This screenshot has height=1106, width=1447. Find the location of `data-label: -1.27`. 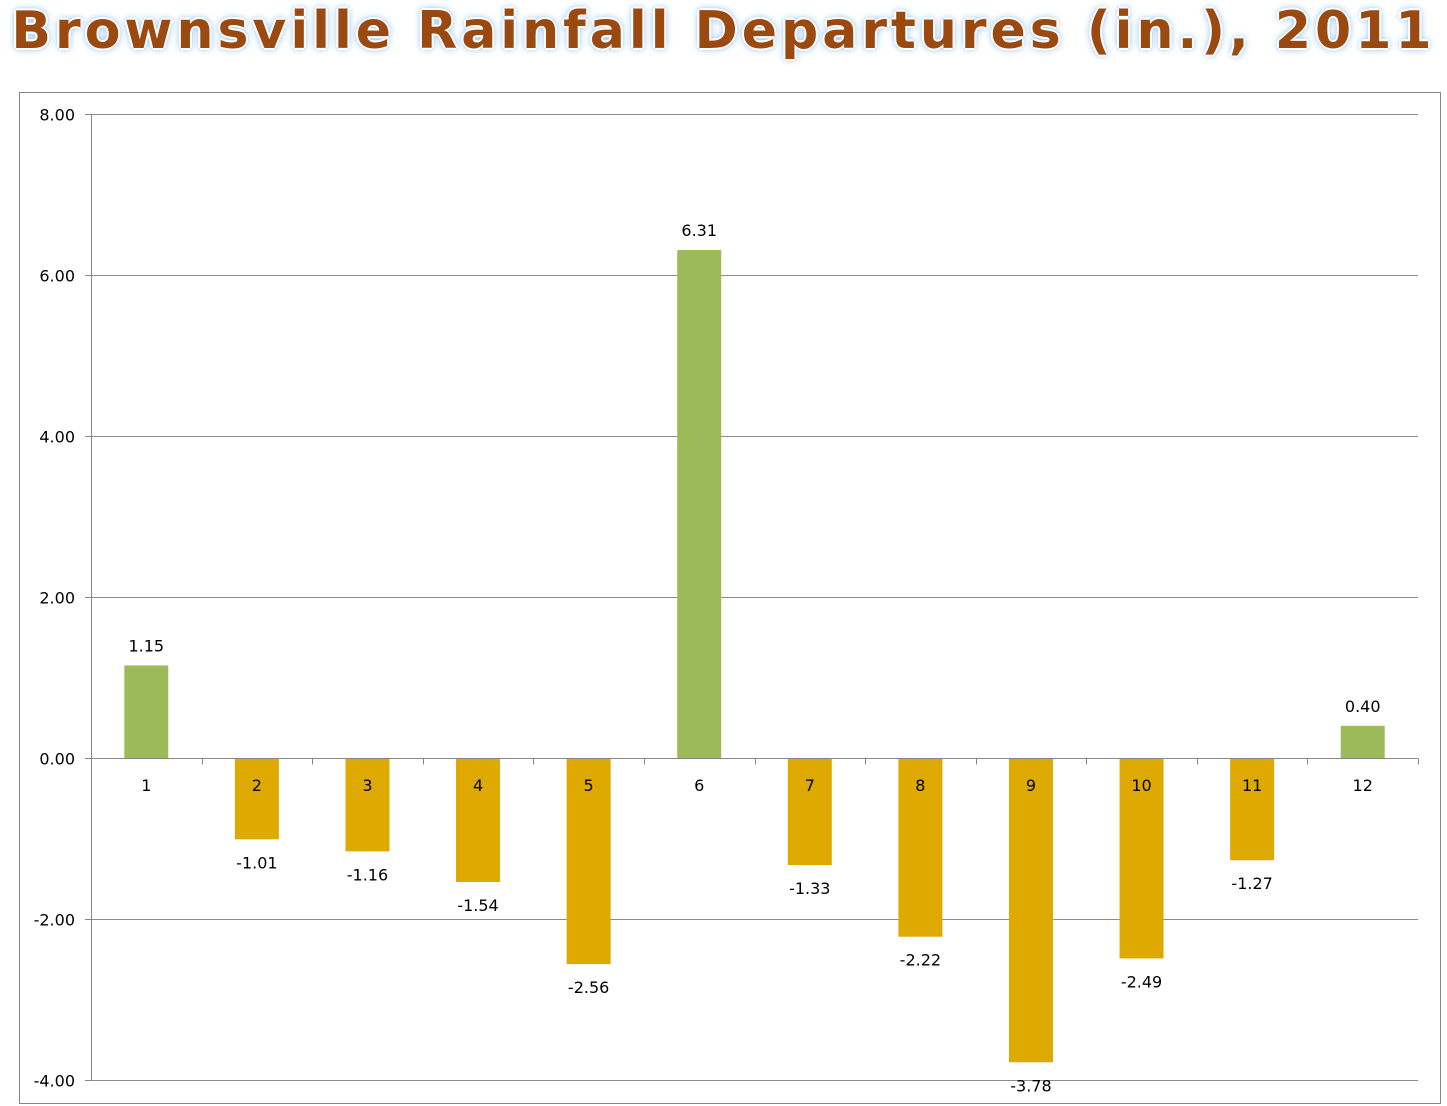

data-label: -1.27 is located at coordinates (1251, 883).